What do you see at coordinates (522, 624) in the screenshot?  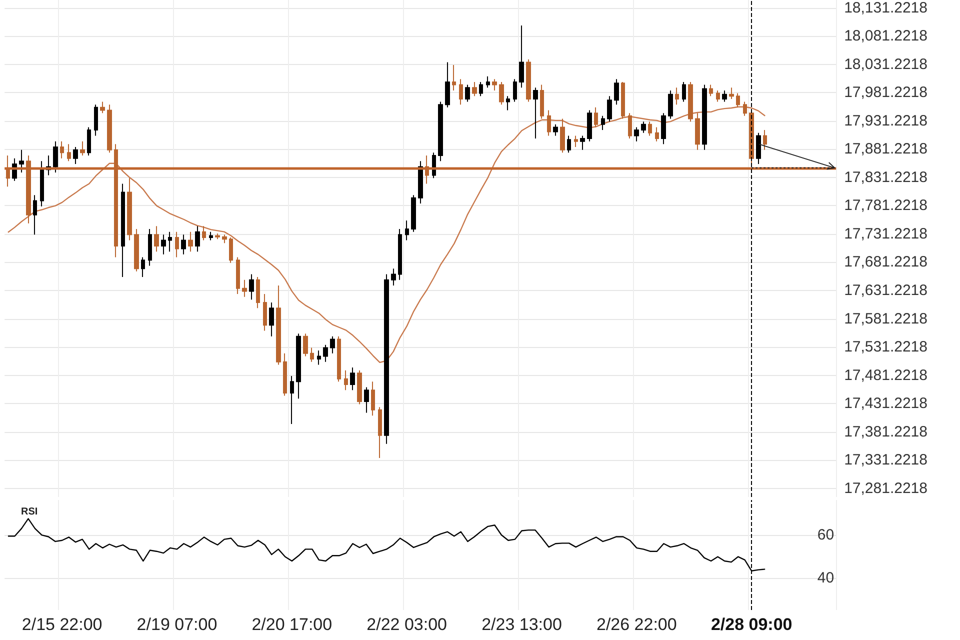 I see `x-tick-label: 2/23 13:00` at bounding box center [522, 624].